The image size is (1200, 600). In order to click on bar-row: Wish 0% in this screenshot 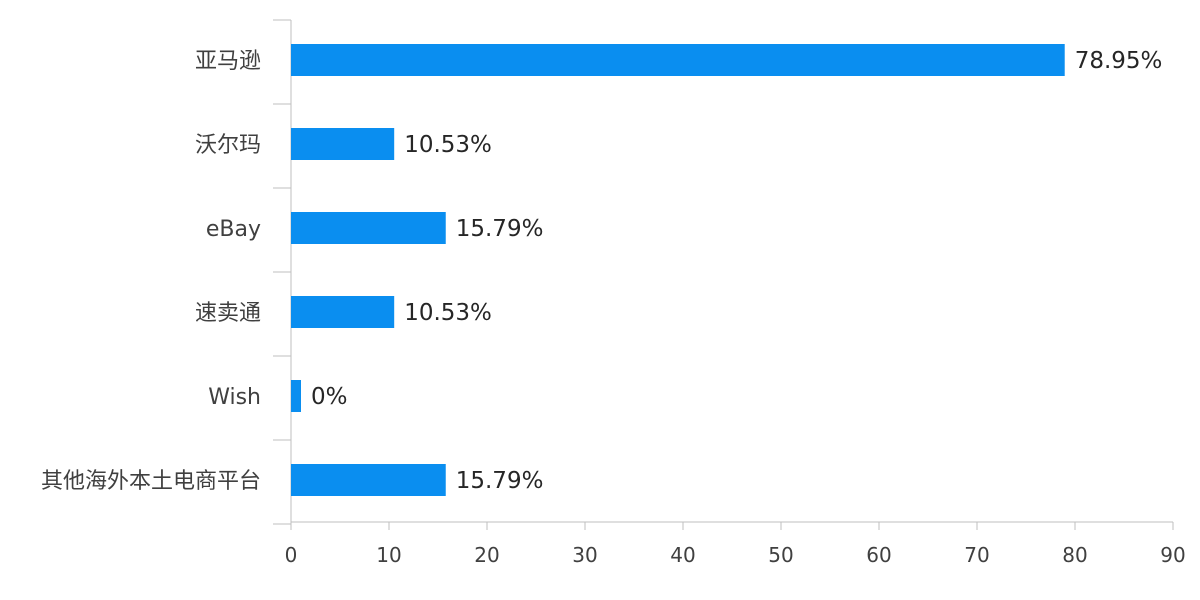, I will do `click(278, 396)`.